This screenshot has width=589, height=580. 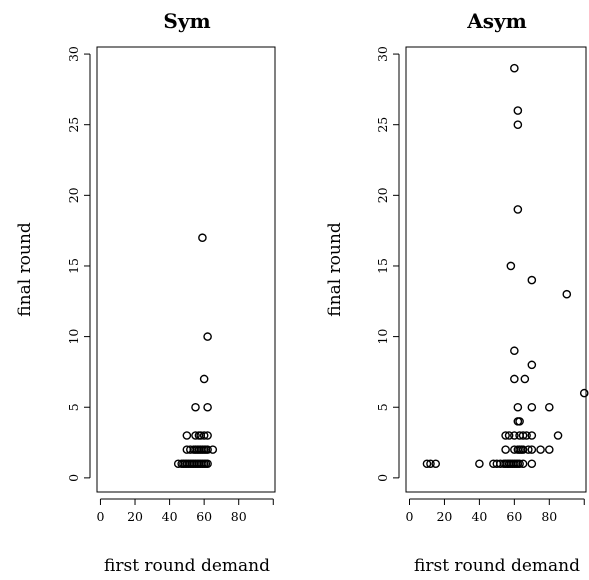 What do you see at coordinates (496, 21) in the screenshot?
I see `panel-title: Asym` at bounding box center [496, 21].